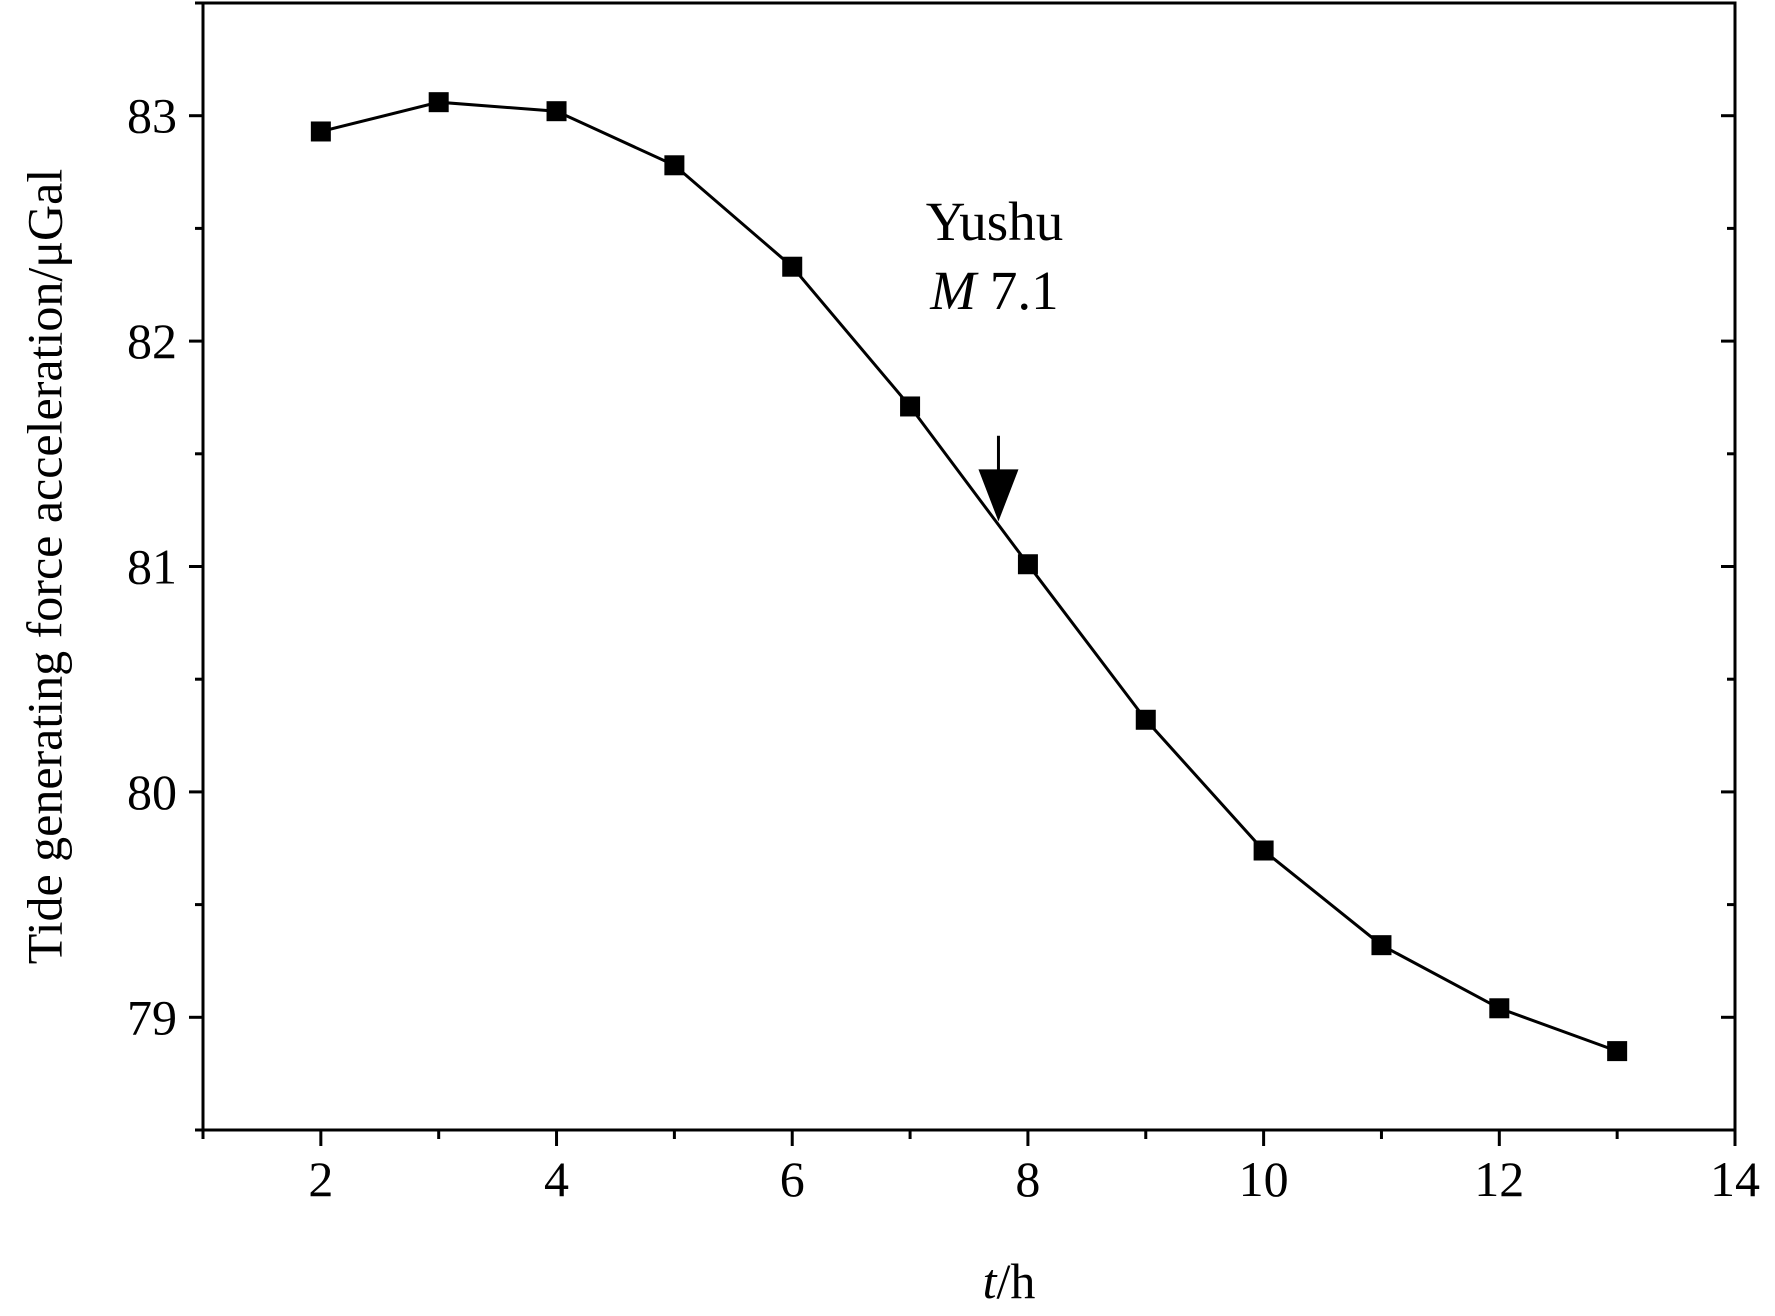 The width and height of the screenshot is (1775, 1316). I want to click on y-tick-label: 83, so click(152, 116).